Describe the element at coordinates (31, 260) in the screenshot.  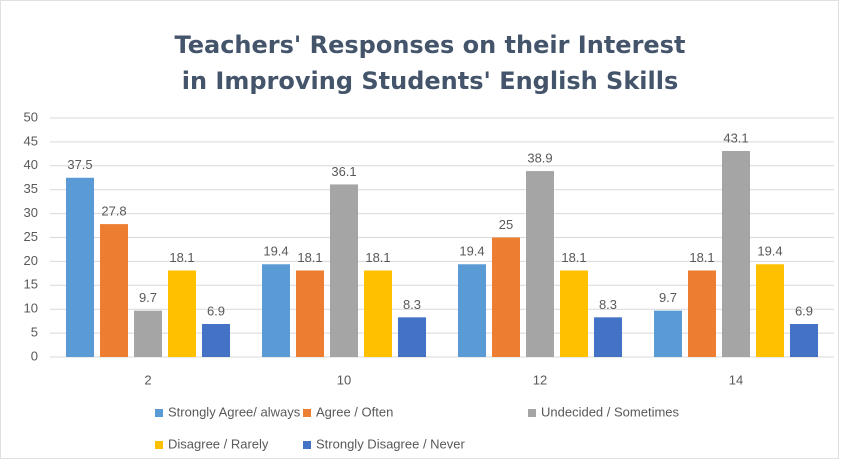
I see `y-tick-label: 20` at that location.